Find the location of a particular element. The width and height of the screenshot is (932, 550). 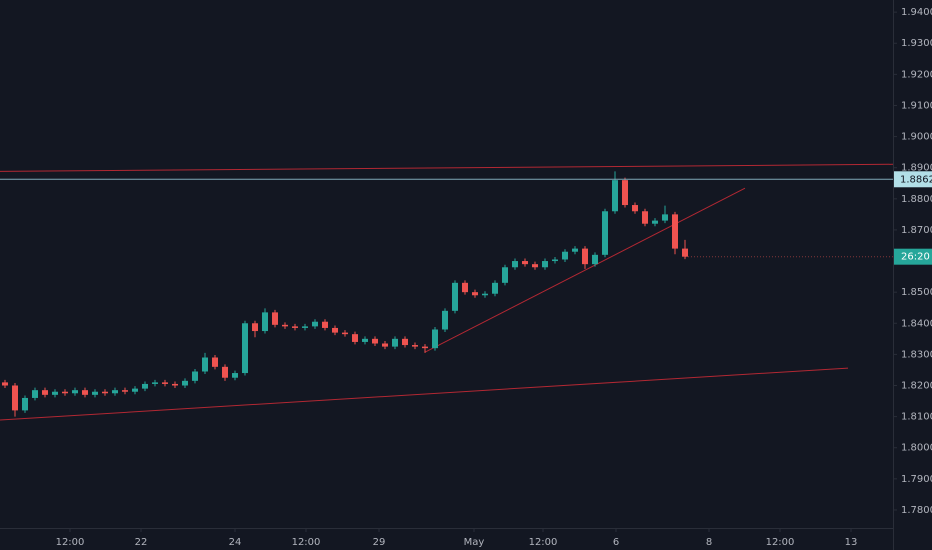

x-tick-label: May is located at coordinates (474, 542).